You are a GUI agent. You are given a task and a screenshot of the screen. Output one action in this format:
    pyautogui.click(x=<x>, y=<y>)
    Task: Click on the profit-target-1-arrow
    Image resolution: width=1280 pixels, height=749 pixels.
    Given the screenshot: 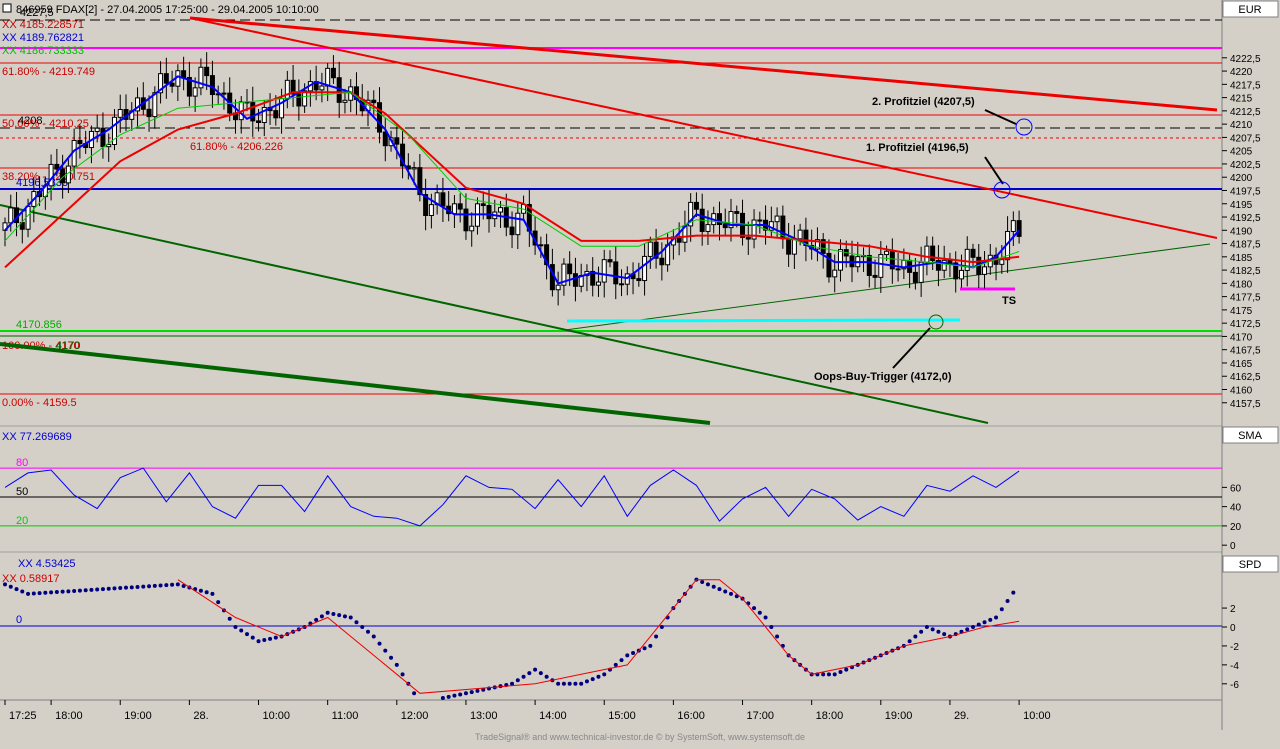 What is the action you would take?
    pyautogui.click(x=994, y=170)
    